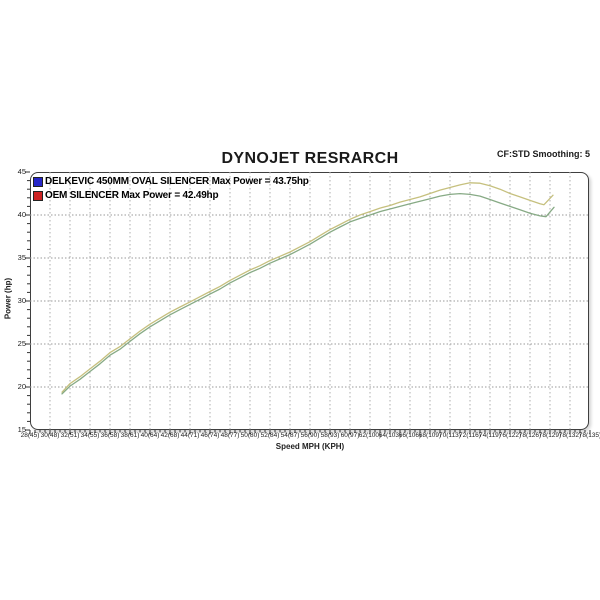 The image size is (600, 600). What do you see at coordinates (530, 435) in the screenshot?
I see `x-tick-label: 78(126)` at bounding box center [530, 435].